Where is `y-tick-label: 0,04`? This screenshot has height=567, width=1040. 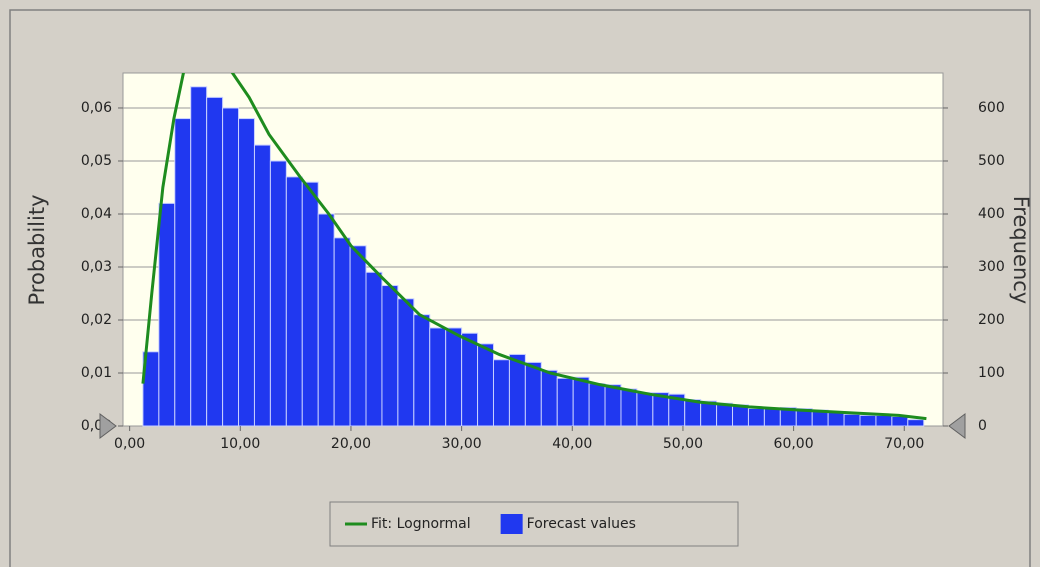
y-tick-label: 0,04 is located at coordinates (96, 214).